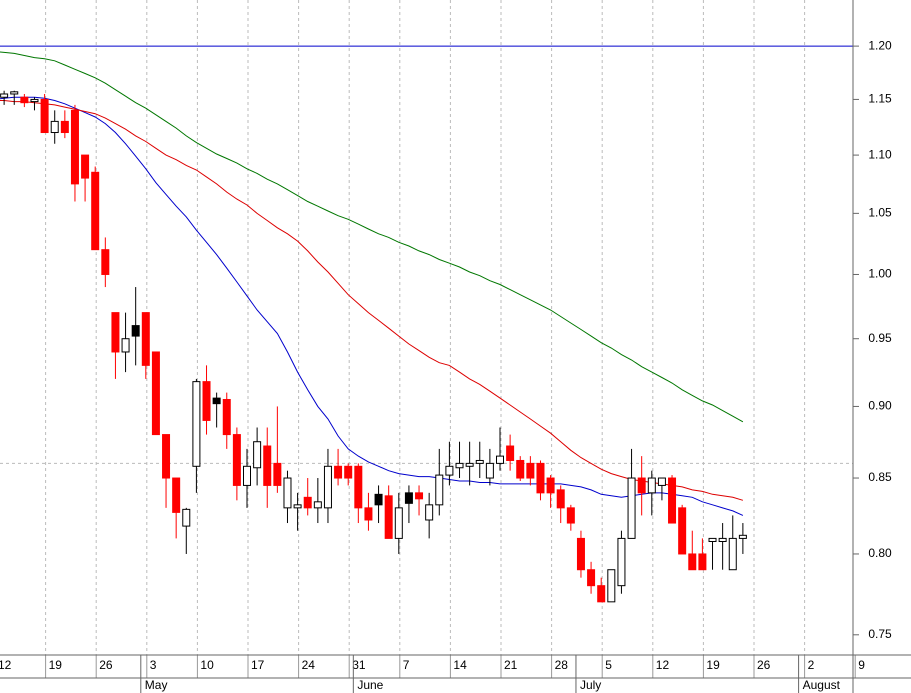 The height and width of the screenshot is (693, 911). What do you see at coordinates (258, 665) in the screenshot?
I see `x-tick-label: 17` at bounding box center [258, 665].